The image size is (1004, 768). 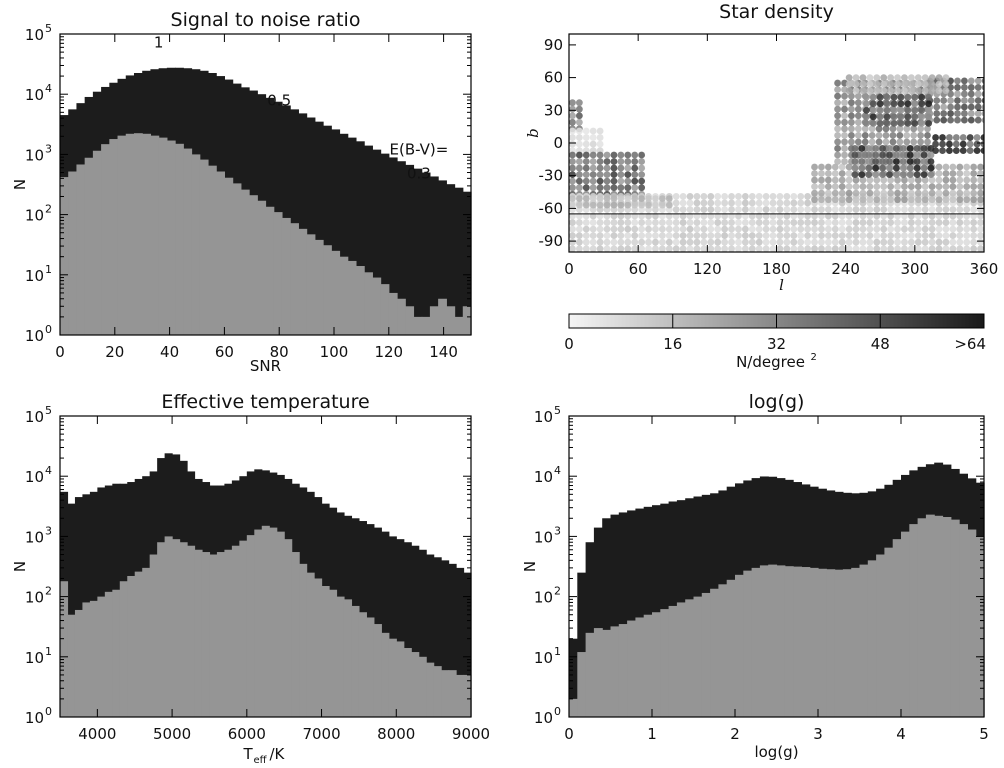 What do you see at coordinates (735, 734) in the screenshot?
I see `x-tick-label: 2` at bounding box center [735, 734].